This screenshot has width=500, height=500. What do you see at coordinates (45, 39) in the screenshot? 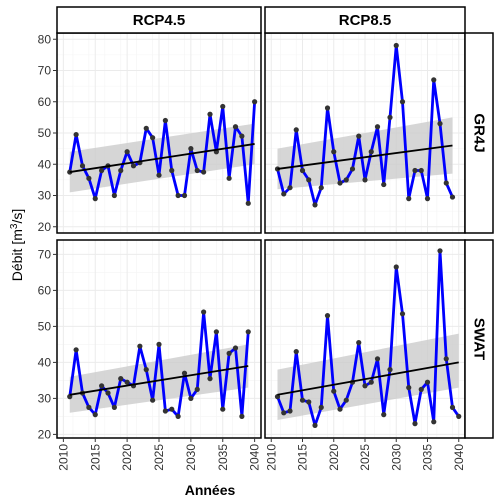
I see `y-tick-label-GR4J-80: 80` at bounding box center [45, 39].